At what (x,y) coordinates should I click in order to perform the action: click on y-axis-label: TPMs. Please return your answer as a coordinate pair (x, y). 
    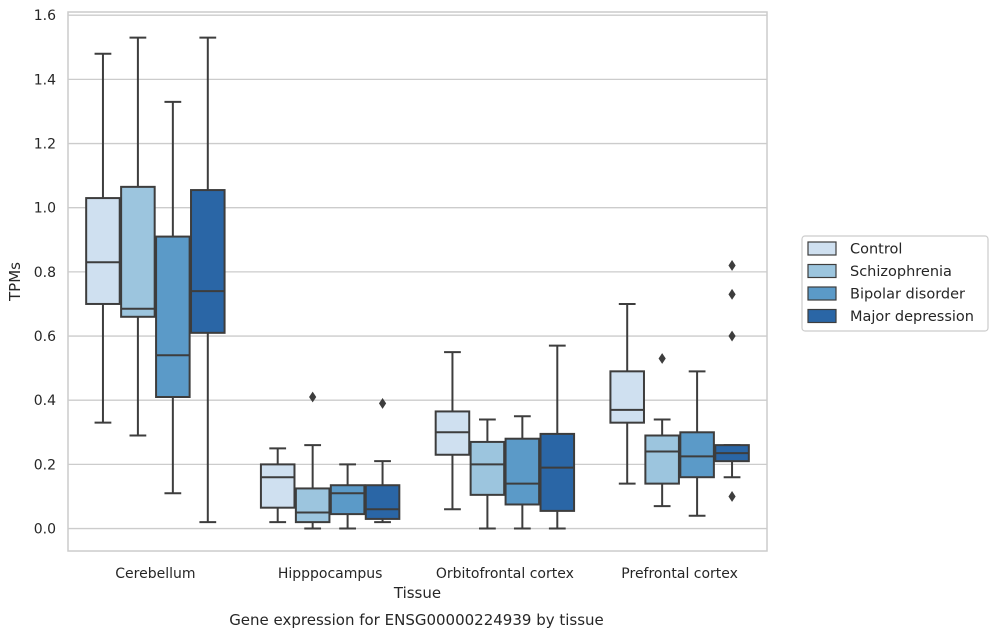
    Looking at the image, I should click on (15, 282).